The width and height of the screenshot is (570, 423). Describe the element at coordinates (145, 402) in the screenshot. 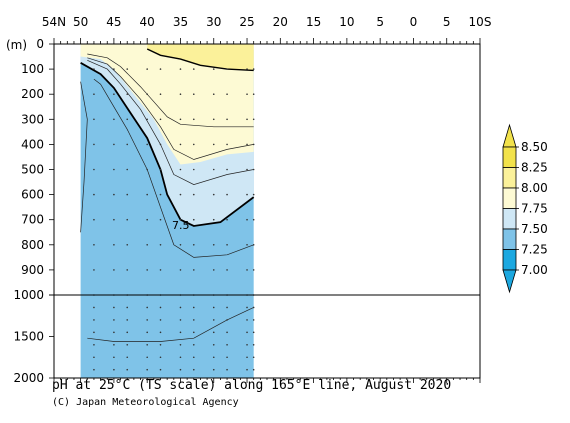

I see `credit-text: (C) Japan Meteorological Agency` at that location.